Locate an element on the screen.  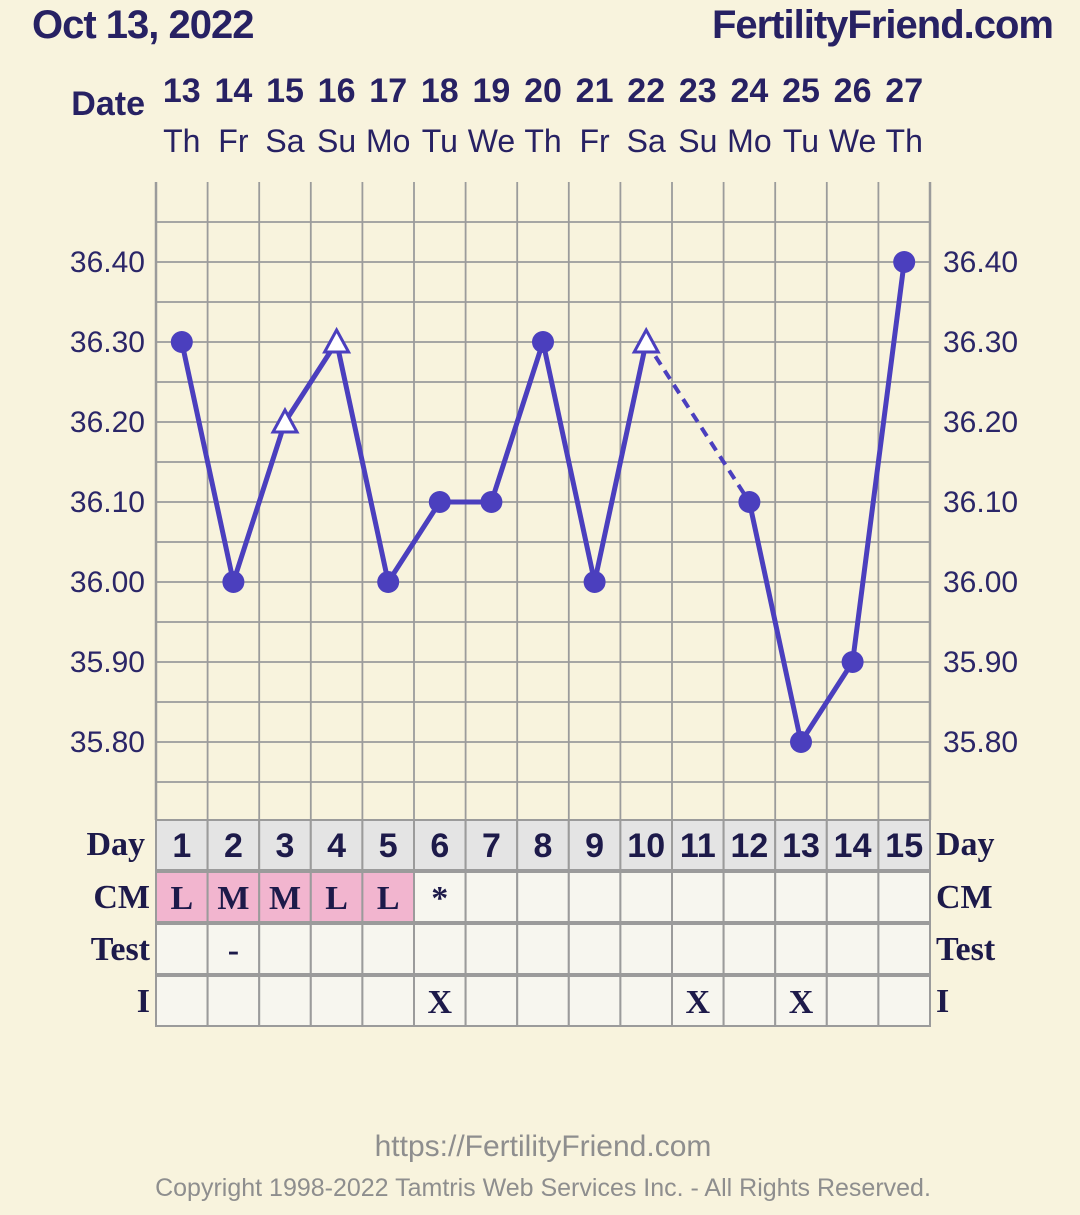
table-value-days: 9 is located at coordinates (594, 846).